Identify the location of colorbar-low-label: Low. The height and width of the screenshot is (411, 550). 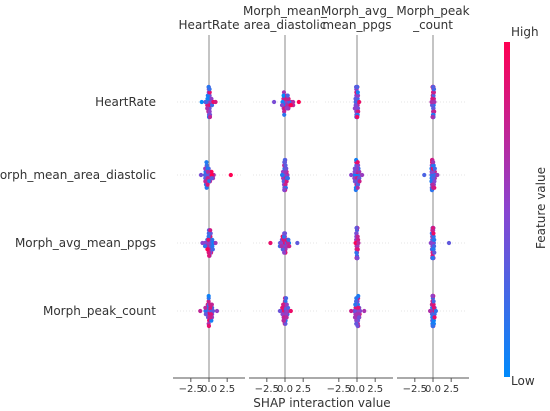
(523, 381).